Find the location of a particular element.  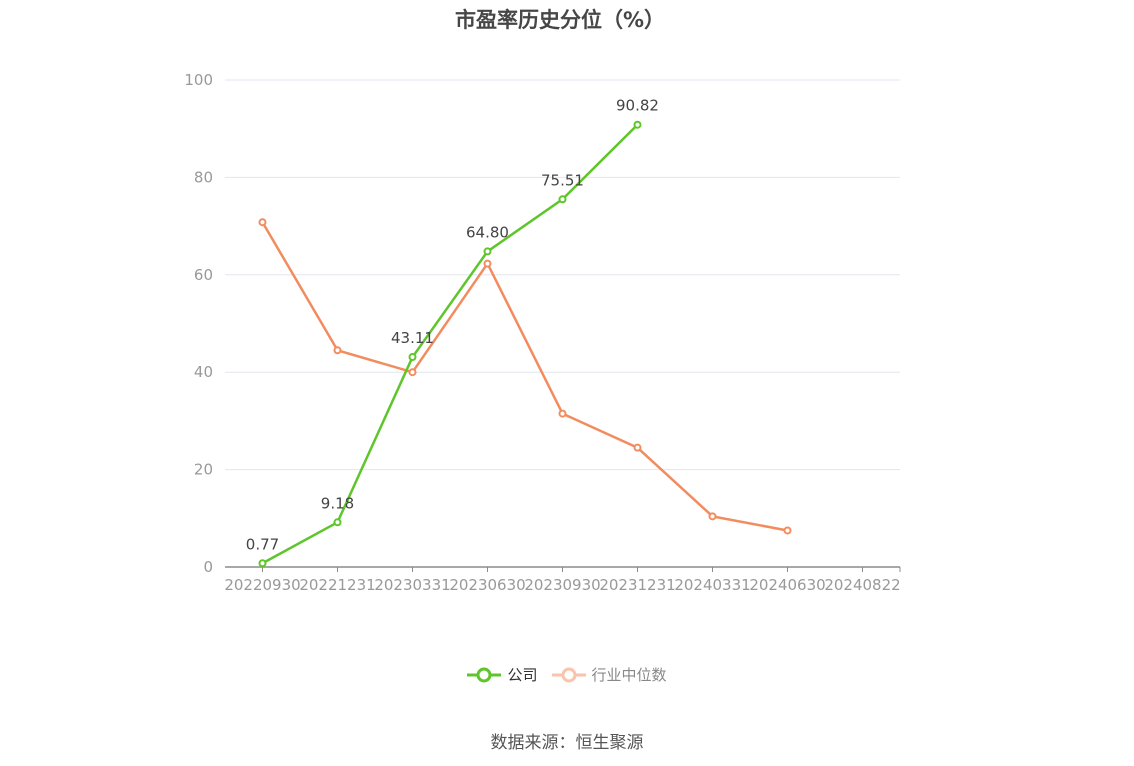

x-tick-label: 20230630 is located at coordinates (487, 585).